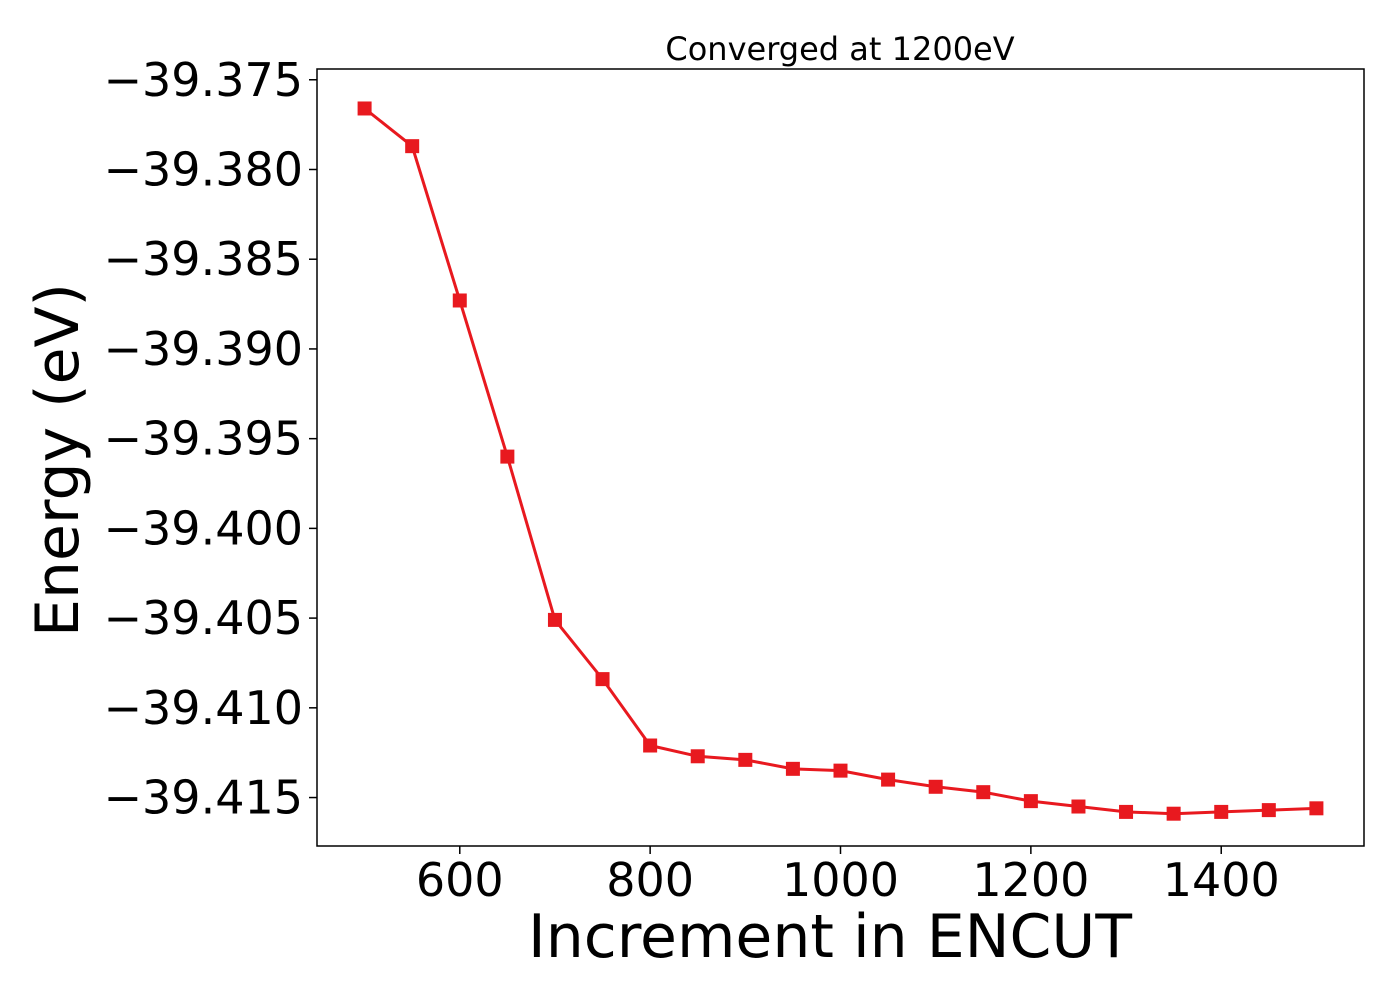  Describe the element at coordinates (1030, 880) in the screenshot. I see `x-tick-label: 1200` at that location.